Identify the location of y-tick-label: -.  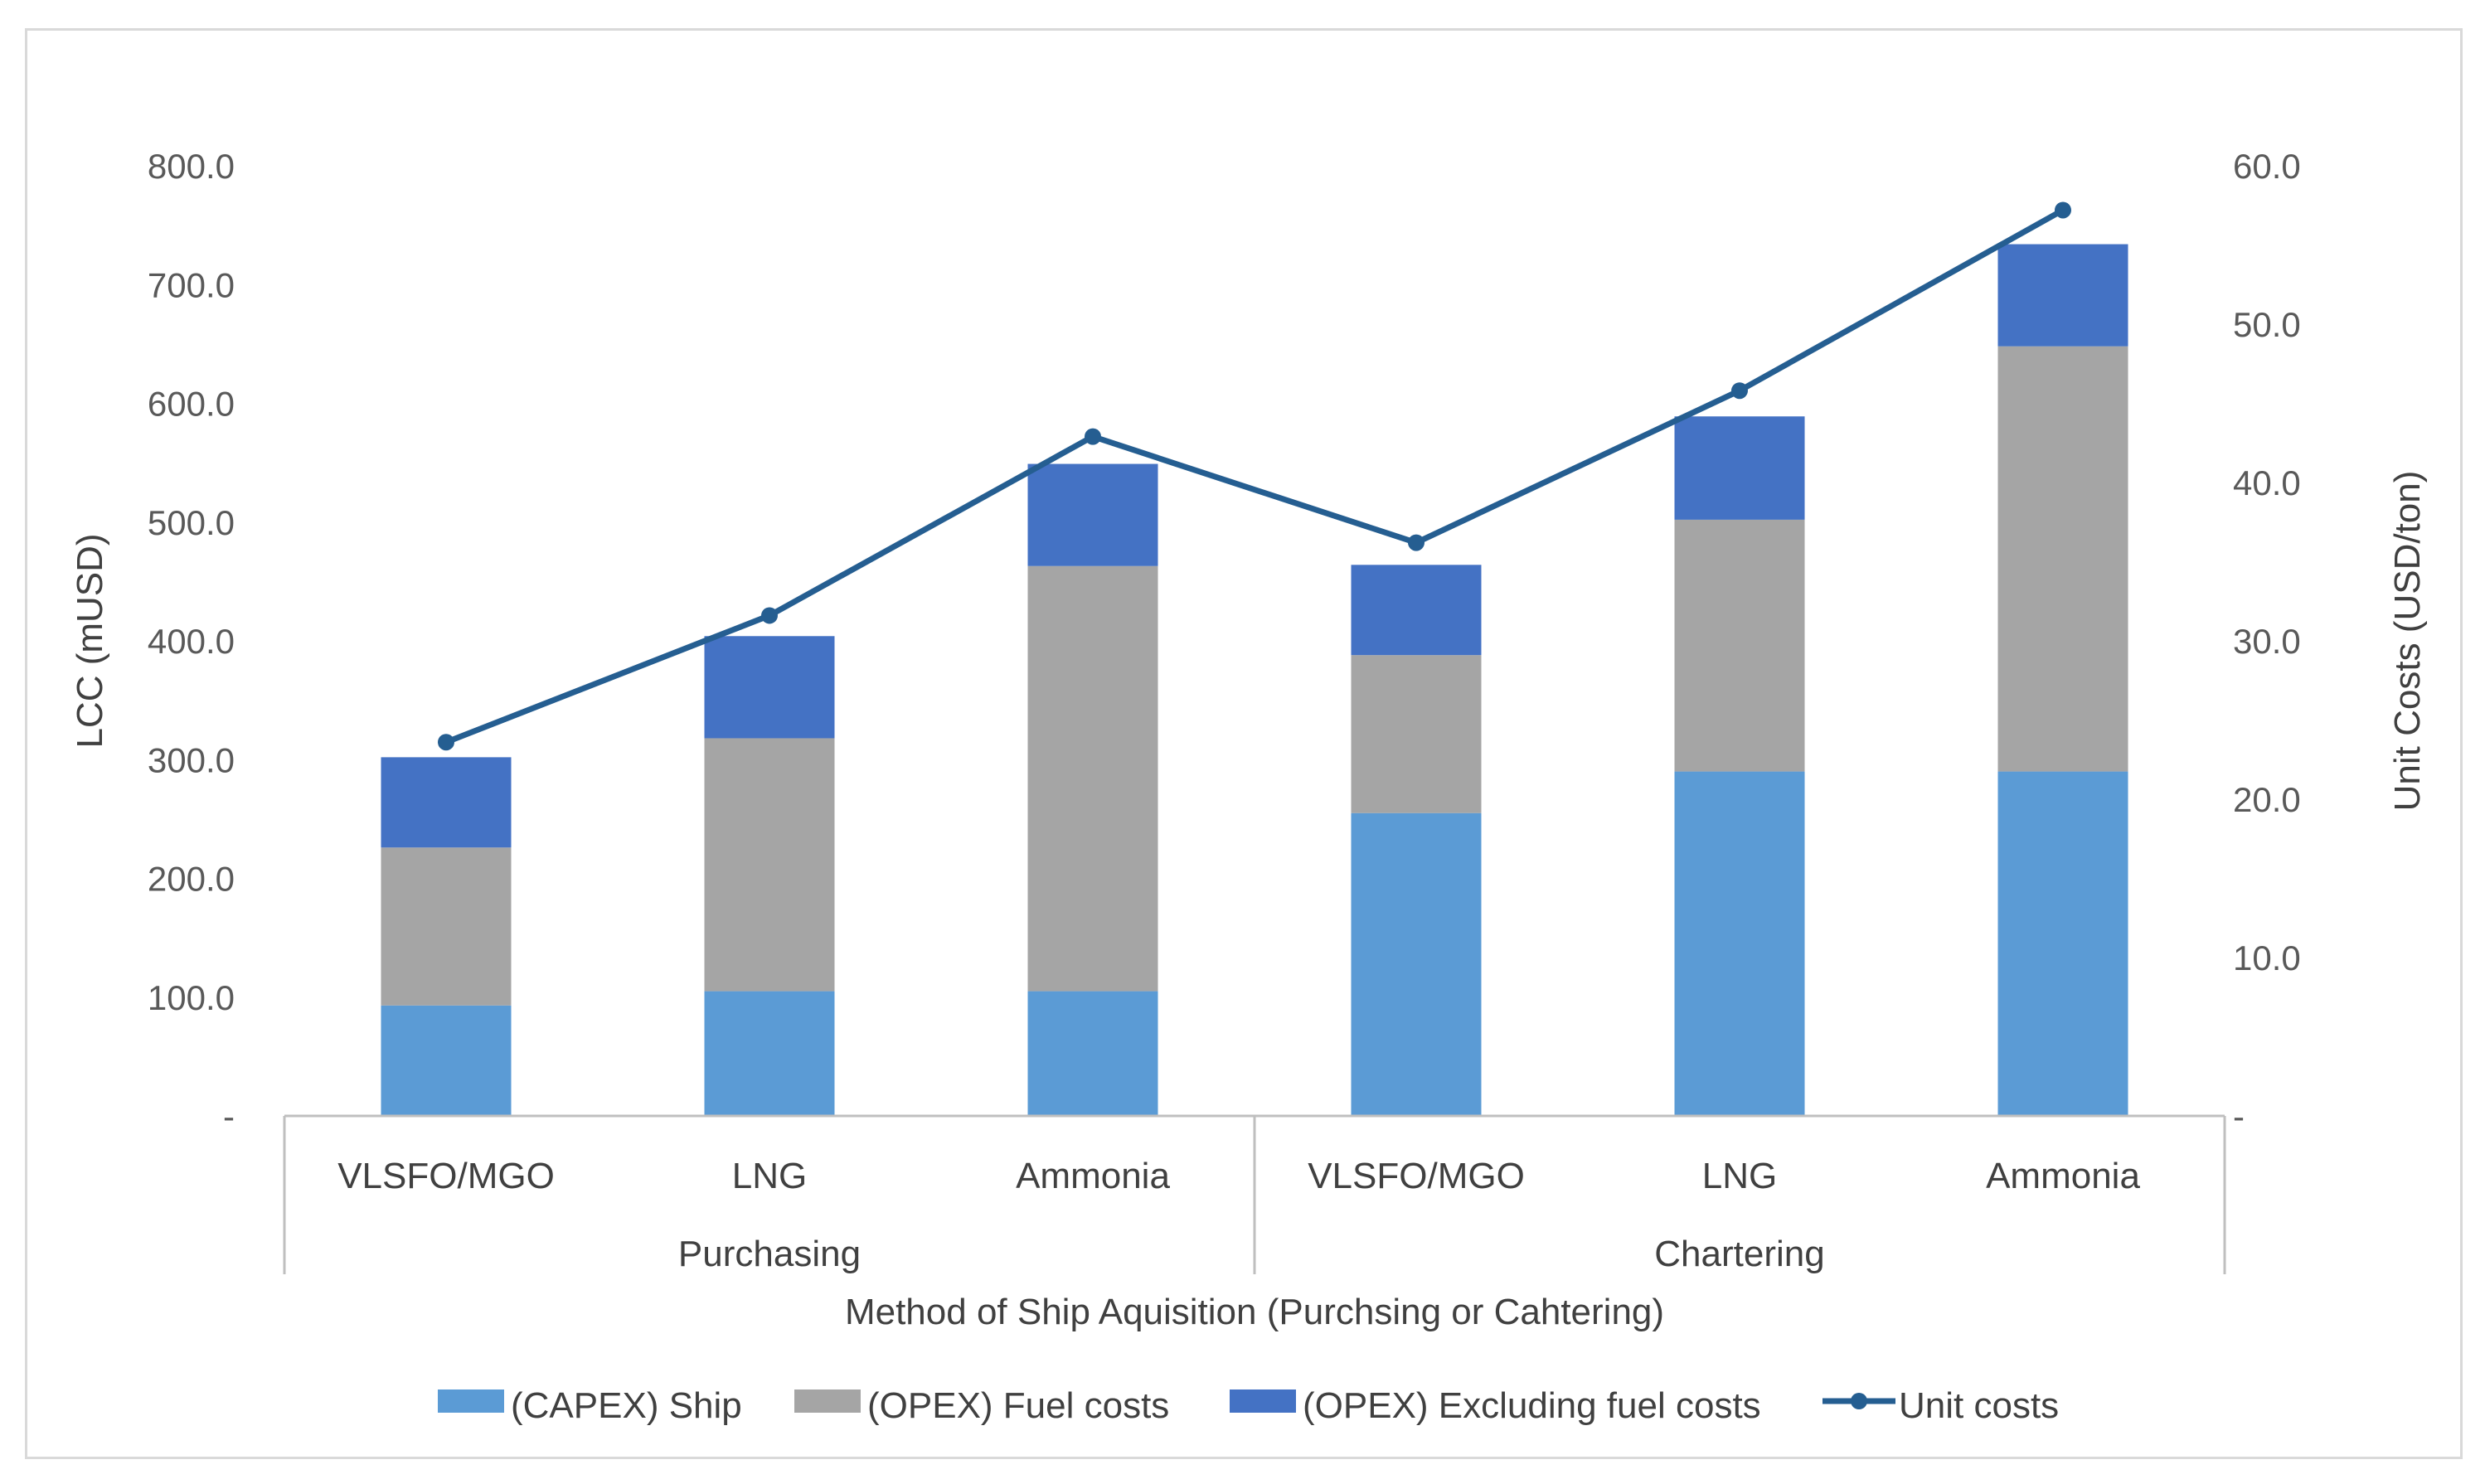
(229, 1116).